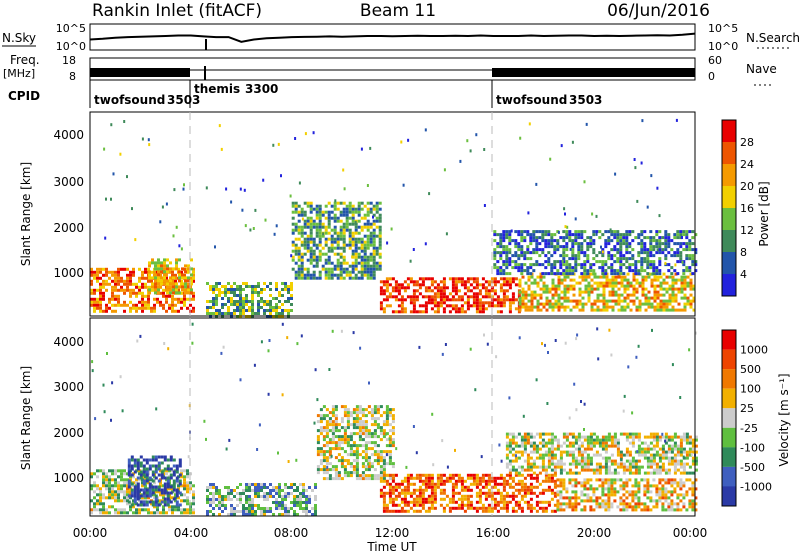  What do you see at coordinates (729, 175) in the screenshot?
I see `power-colorbar-swatch` at bounding box center [729, 175].